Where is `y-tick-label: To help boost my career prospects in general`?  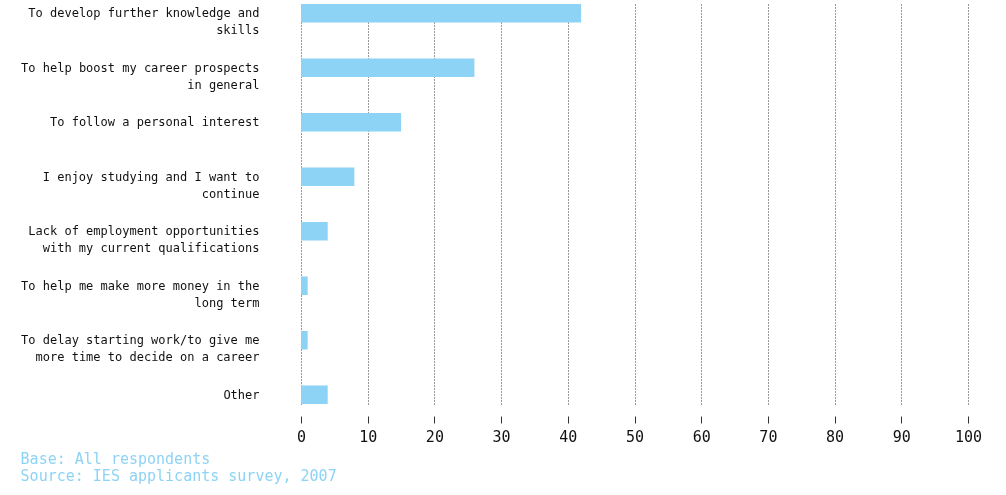
y-tick-label: To help boost my career prospects in general is located at coordinates (140, 76).